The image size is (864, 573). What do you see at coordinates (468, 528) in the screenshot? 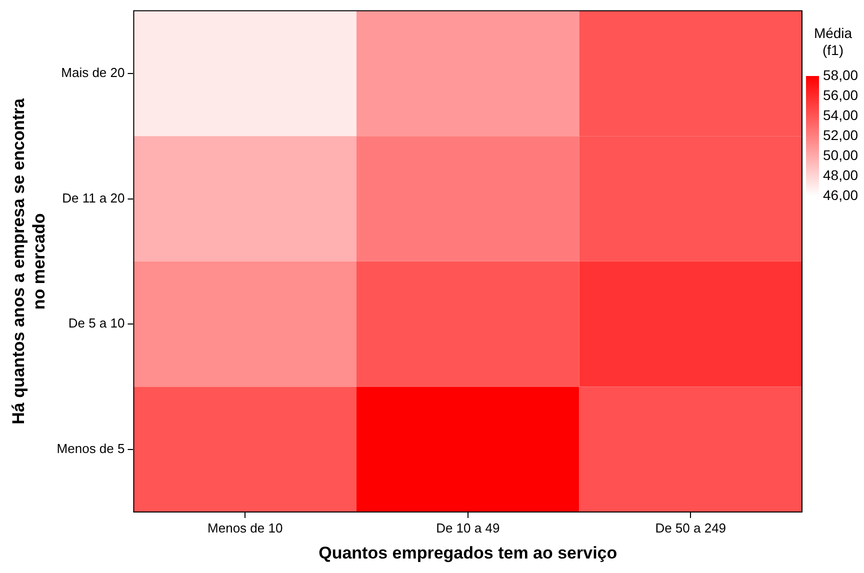
I see `x-tick-label: De 10 a 49` at bounding box center [468, 528].